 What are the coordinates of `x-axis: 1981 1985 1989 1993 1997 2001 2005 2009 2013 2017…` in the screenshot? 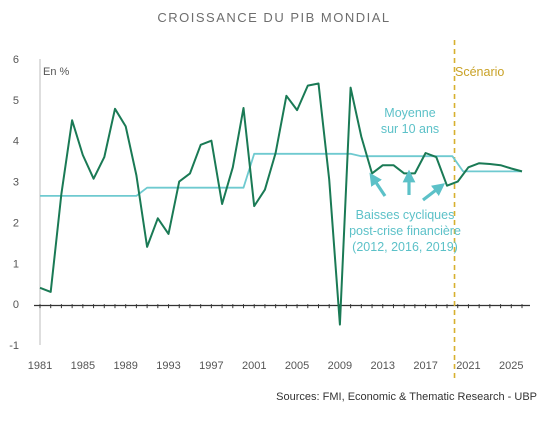 It's located at (276, 338).